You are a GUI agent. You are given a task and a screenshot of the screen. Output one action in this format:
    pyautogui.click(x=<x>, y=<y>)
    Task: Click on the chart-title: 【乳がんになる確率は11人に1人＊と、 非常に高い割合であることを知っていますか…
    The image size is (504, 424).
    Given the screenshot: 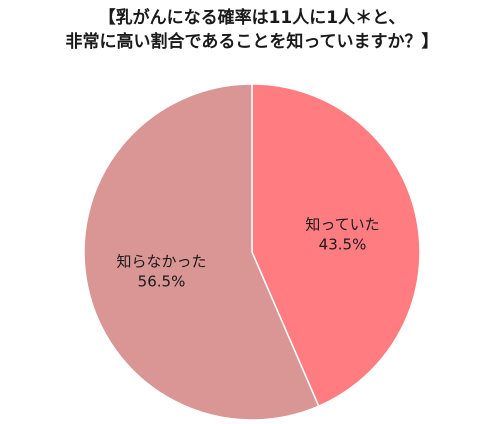 What is the action you would take?
    pyautogui.click(x=252, y=30)
    